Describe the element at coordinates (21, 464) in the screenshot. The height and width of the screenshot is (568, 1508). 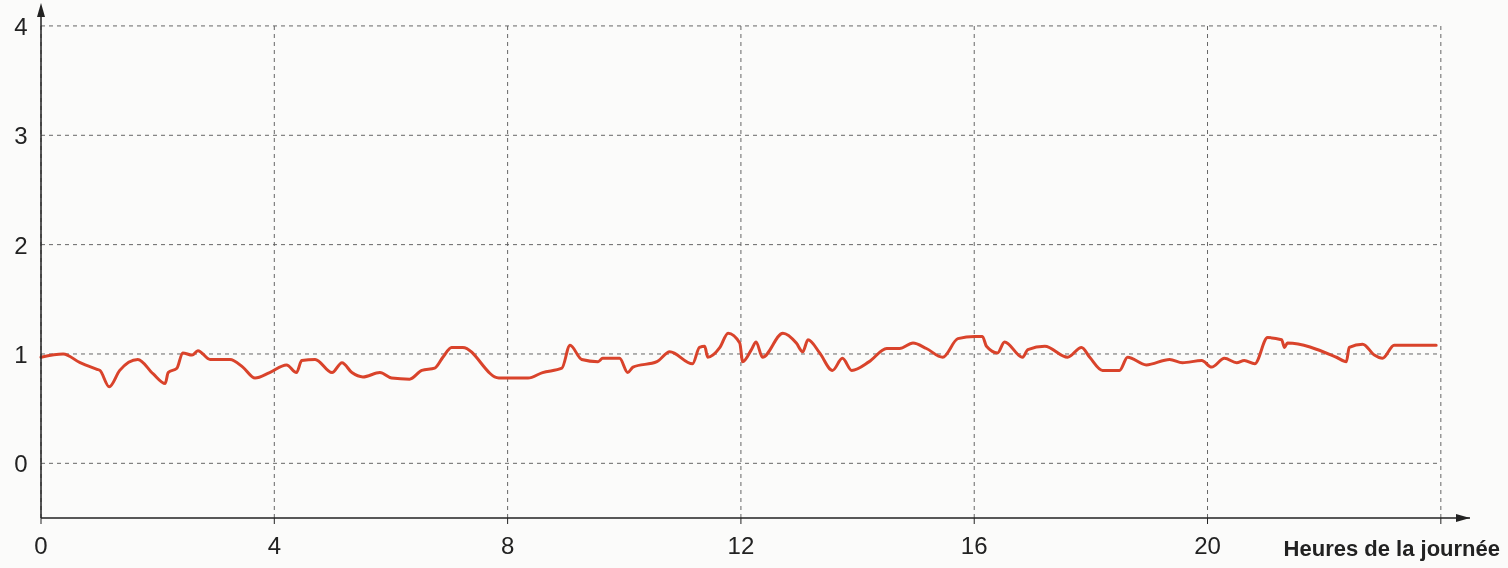
I see `y-tick-label: 0` at that location.